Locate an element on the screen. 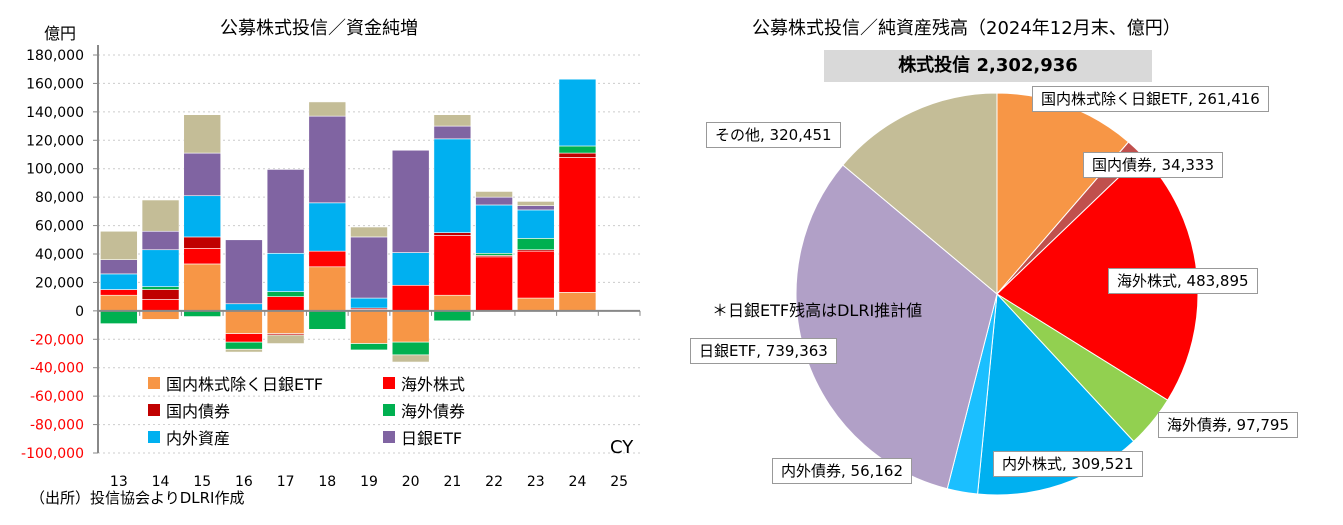 This screenshot has height=525, width=1343. x-tick-label: 22 is located at coordinates (494, 482).